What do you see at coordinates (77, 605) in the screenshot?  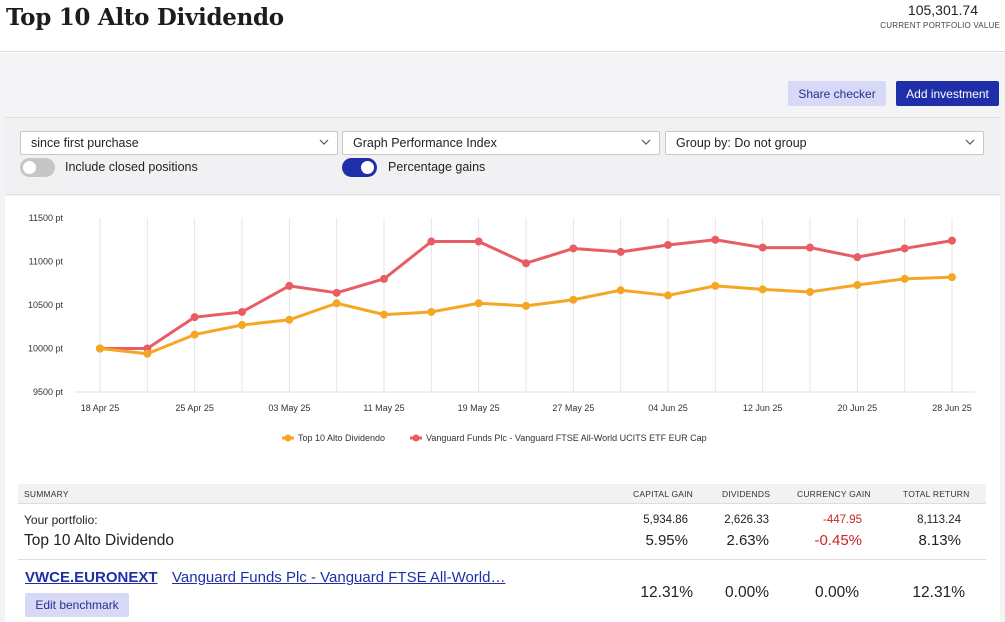 I see `edit-benchmark-button: Edit benchmark` at bounding box center [77, 605].